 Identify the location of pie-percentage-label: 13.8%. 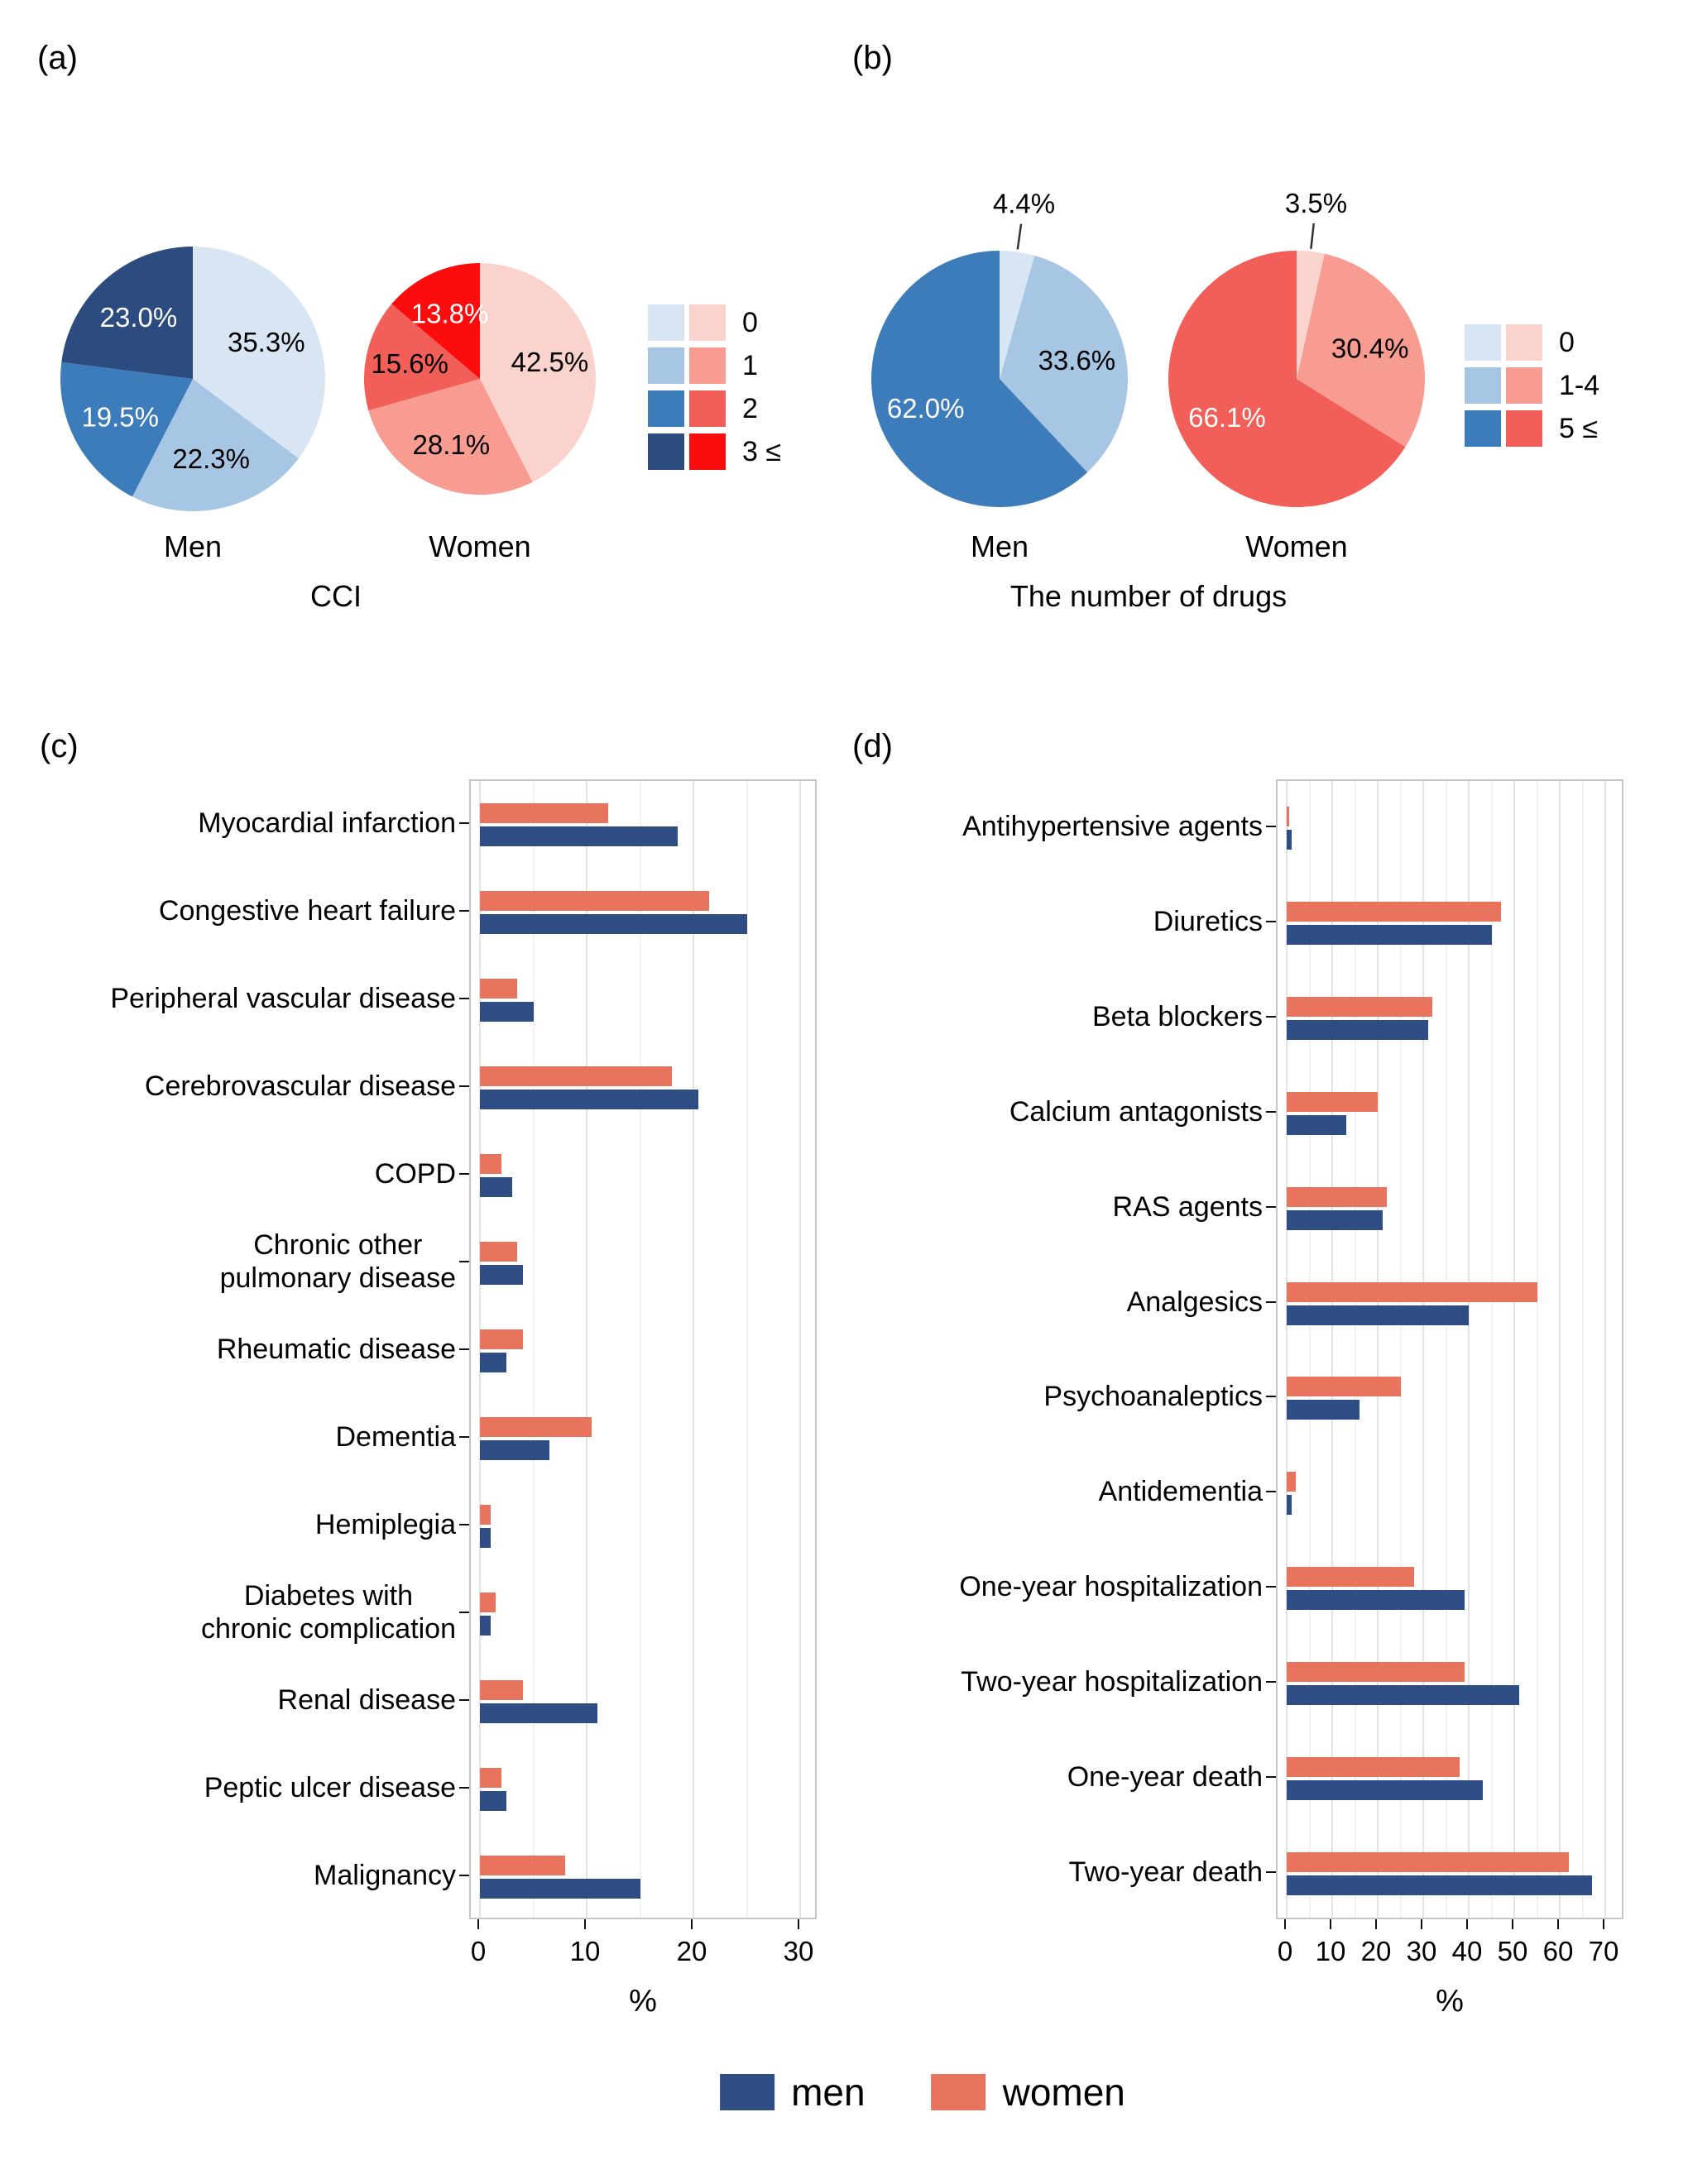
(450, 314).